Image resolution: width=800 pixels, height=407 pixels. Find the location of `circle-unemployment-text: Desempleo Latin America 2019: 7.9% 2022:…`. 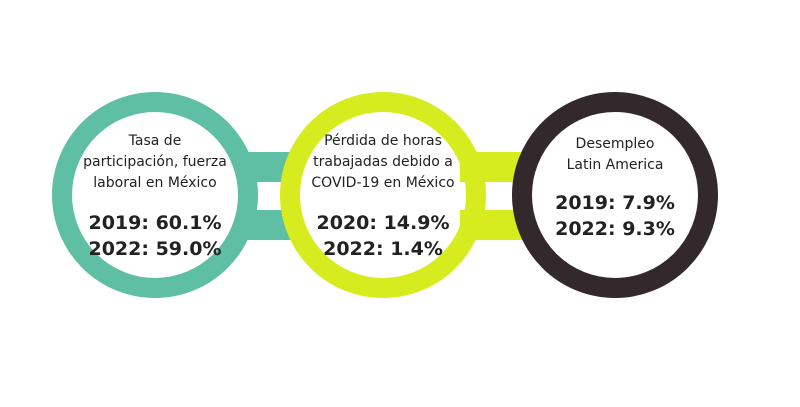

circle-unemployment-text: Desempleo Latin America 2019: 7.9% 2022:… is located at coordinates (615, 188).